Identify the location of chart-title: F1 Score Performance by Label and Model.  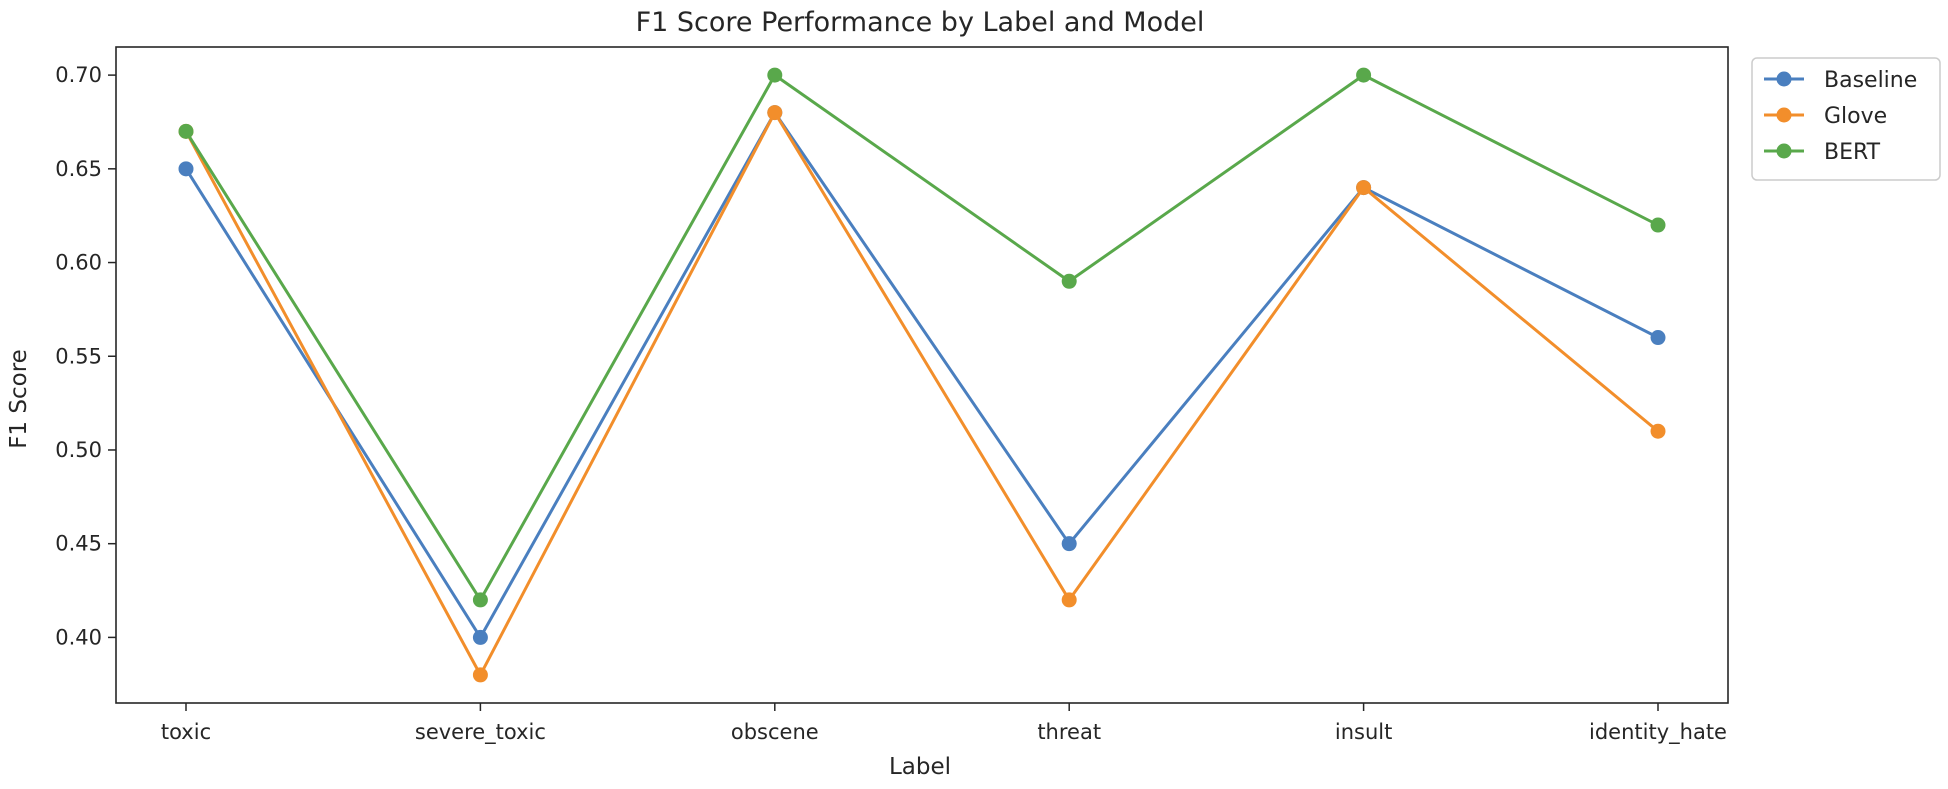
(920, 22).